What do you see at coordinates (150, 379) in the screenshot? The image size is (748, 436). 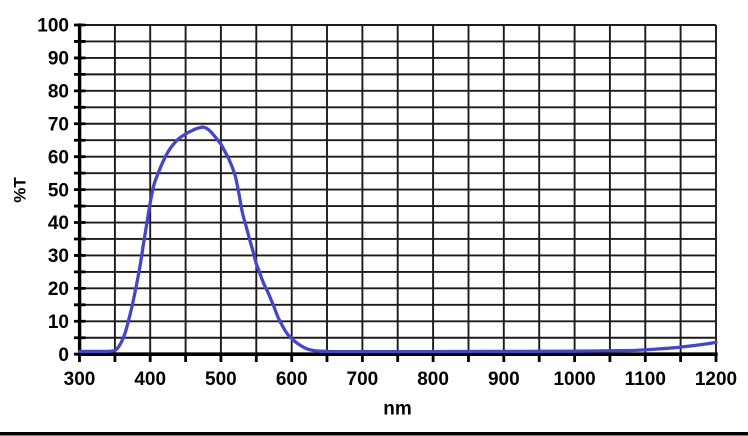 I see `svg-text: 400` at bounding box center [150, 379].